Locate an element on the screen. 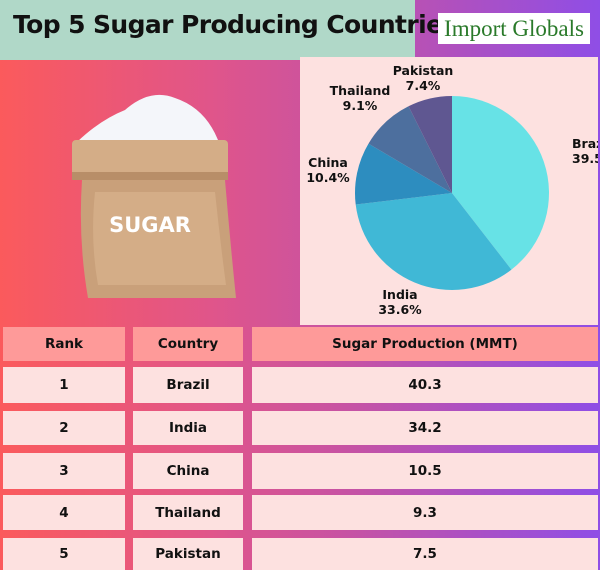 This screenshot has height=570, width=600. table-cell-country: China is located at coordinates (188, 471).